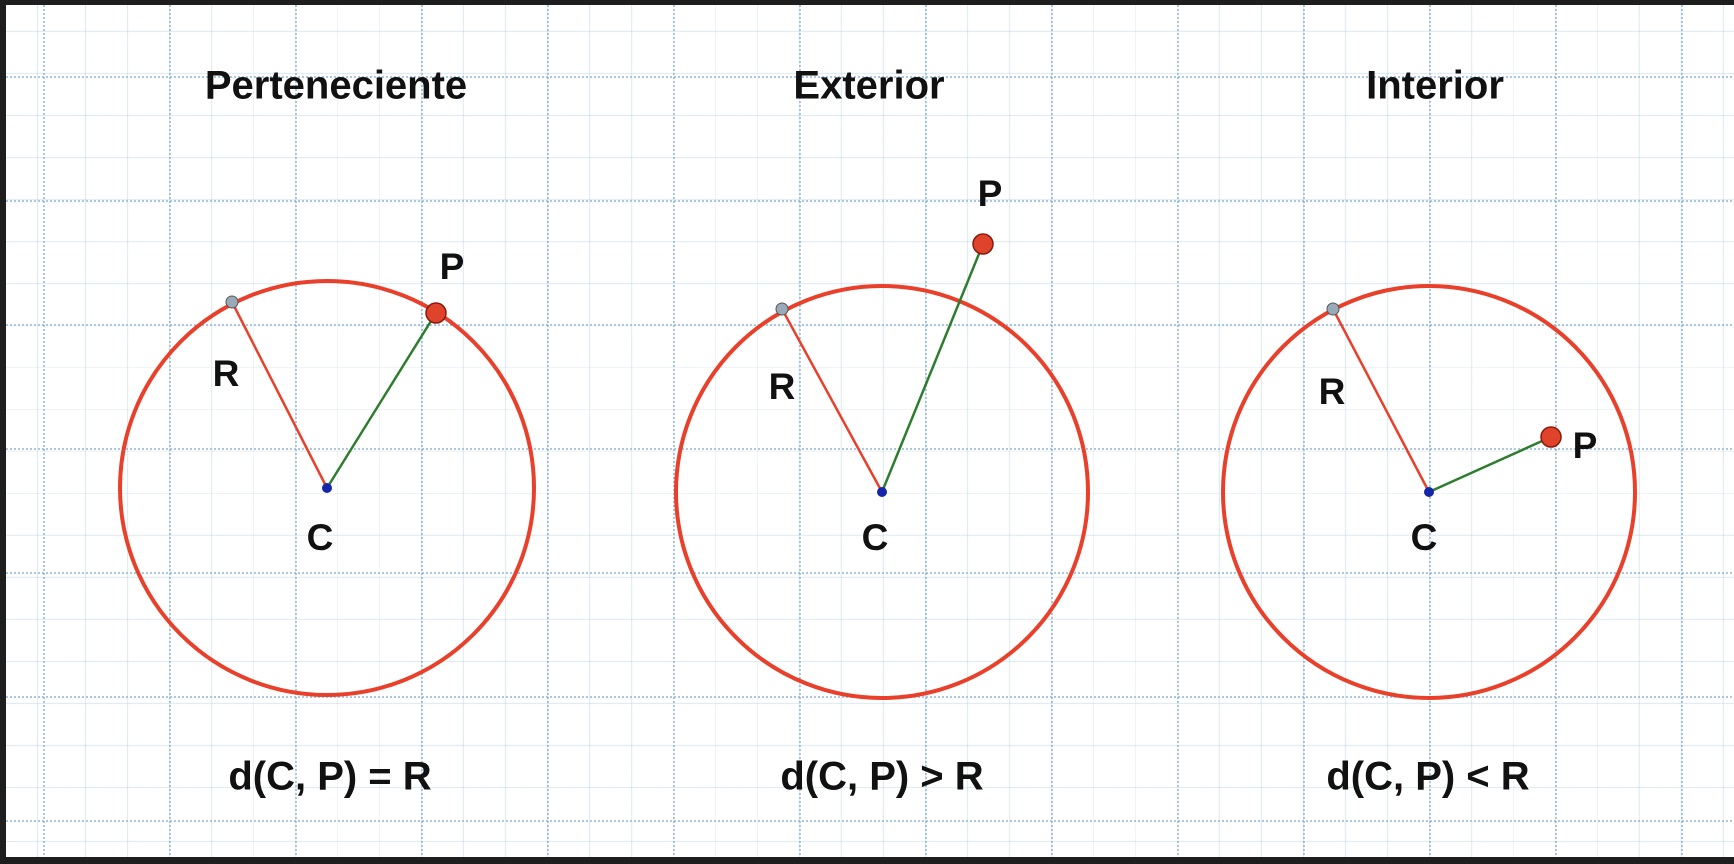  What do you see at coordinates (869, 85) in the screenshot?
I see `panel-title: Exterior` at bounding box center [869, 85].